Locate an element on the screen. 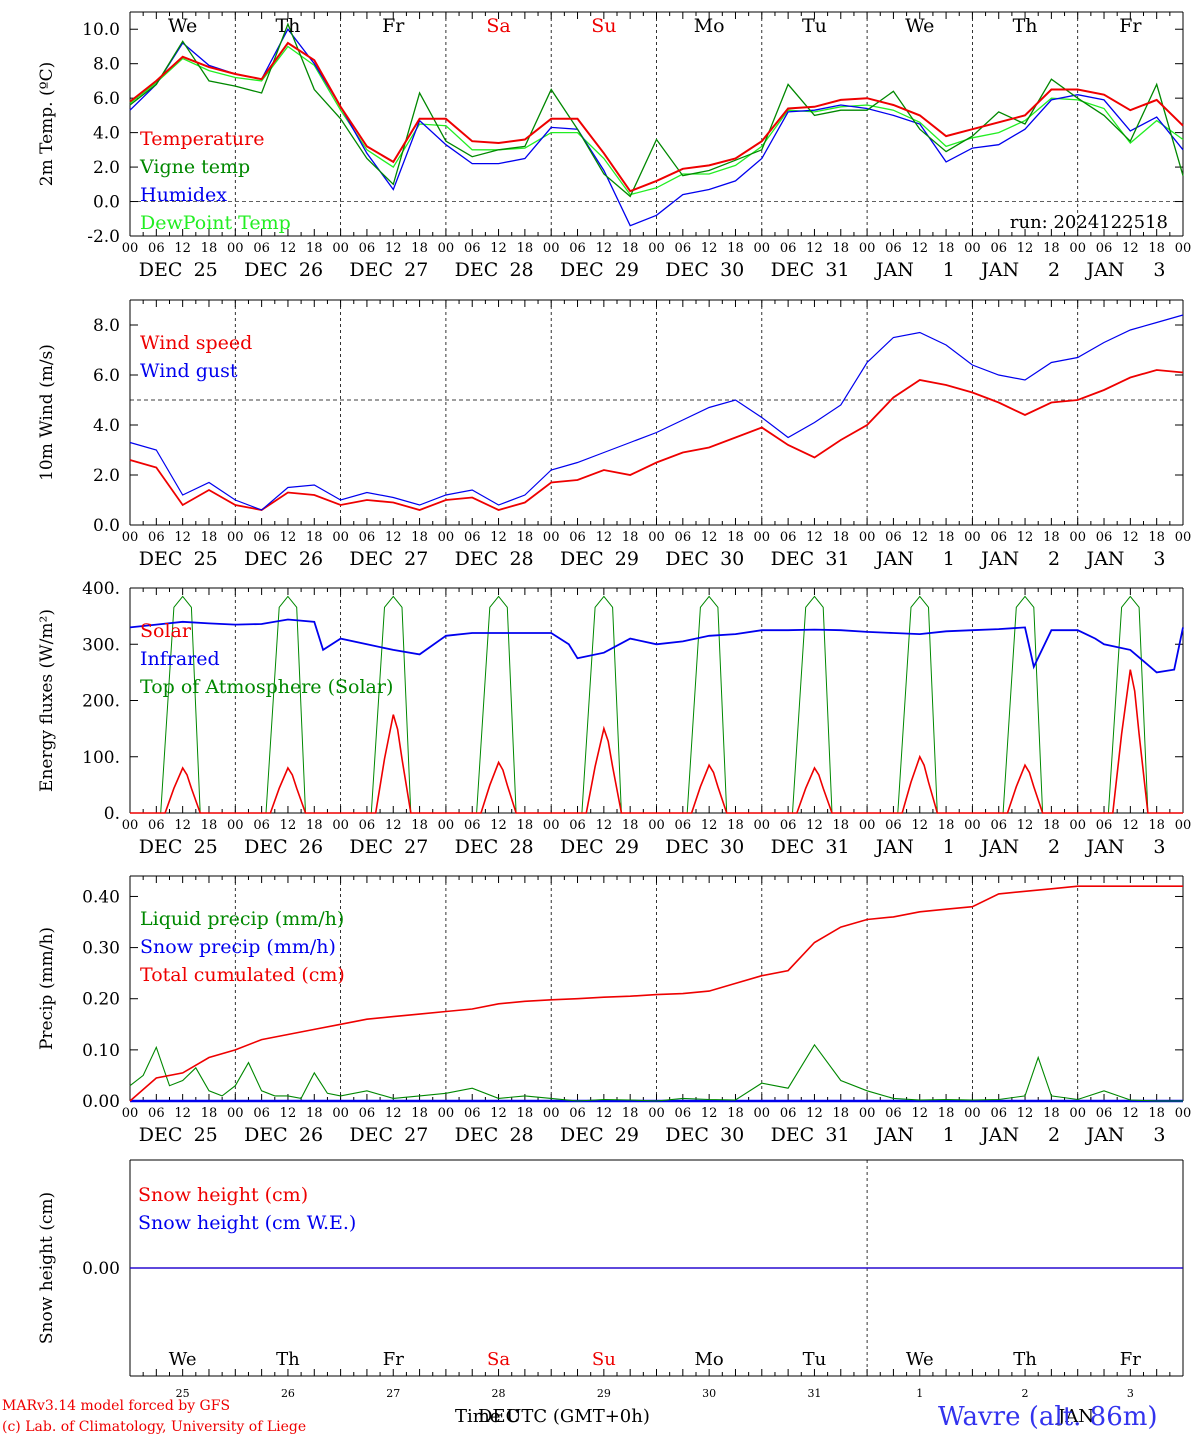  weekday-label: We is located at coordinates (919, 26).